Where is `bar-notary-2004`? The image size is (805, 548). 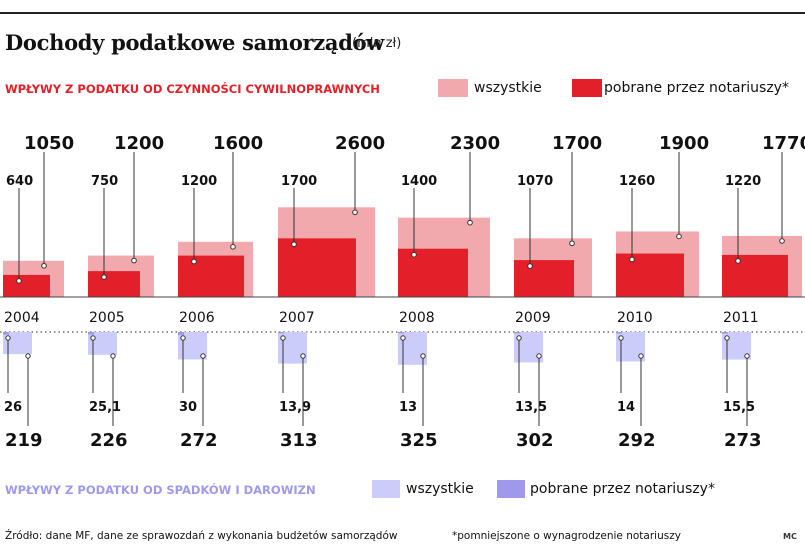 bar-notary-2004 is located at coordinates (26, 285).